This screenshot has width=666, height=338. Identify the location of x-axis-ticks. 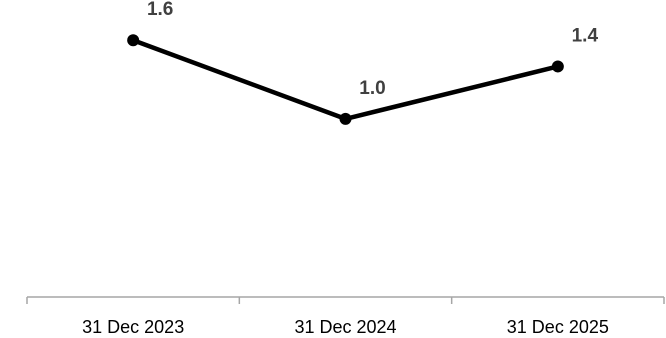
(345, 300).